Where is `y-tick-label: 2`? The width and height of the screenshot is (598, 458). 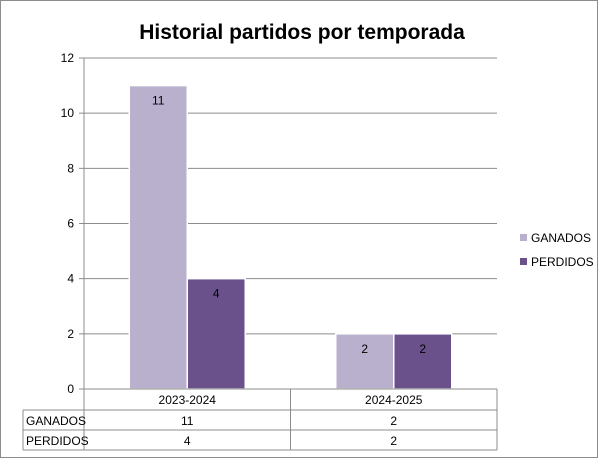
y-tick-label: 2 is located at coordinates (70, 334).